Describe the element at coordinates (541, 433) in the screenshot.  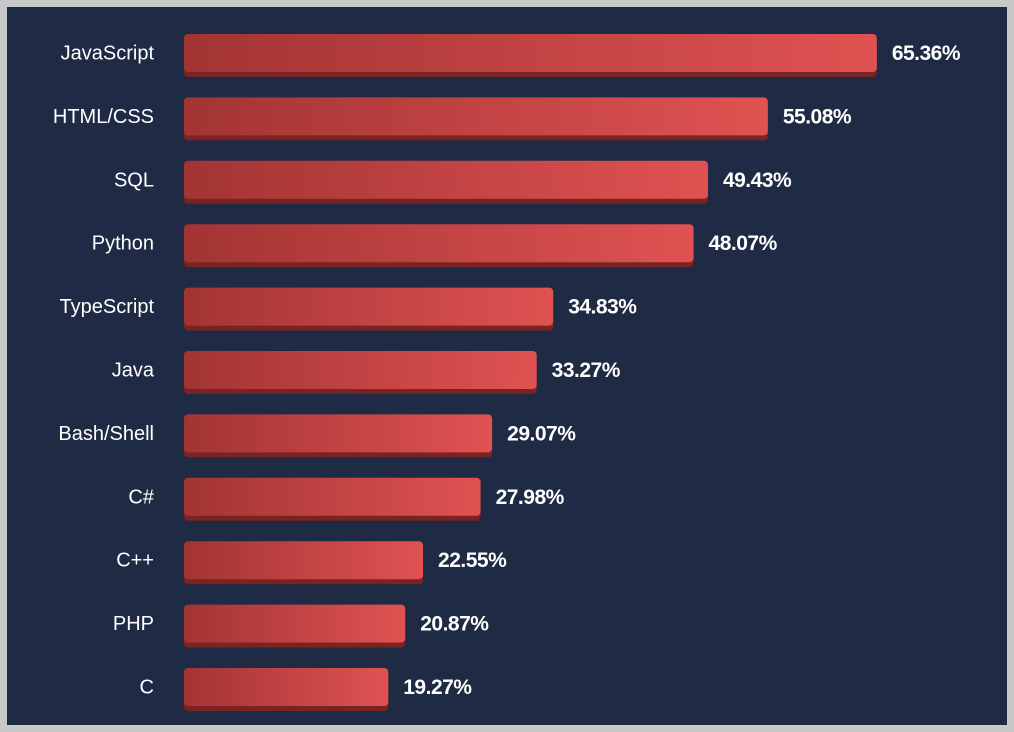
I see `value-label: 29.07%` at that location.